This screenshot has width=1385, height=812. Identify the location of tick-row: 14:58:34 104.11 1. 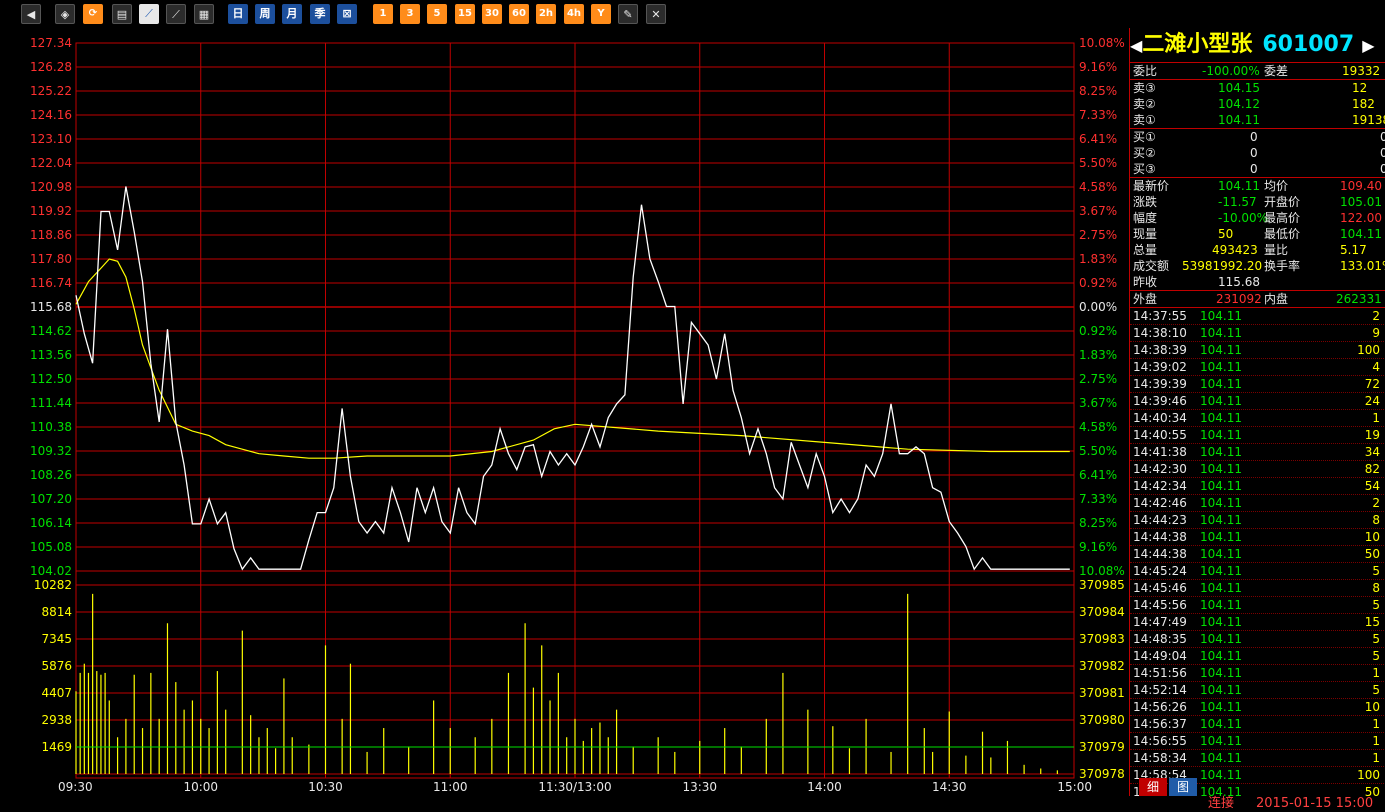
(1257, 758).